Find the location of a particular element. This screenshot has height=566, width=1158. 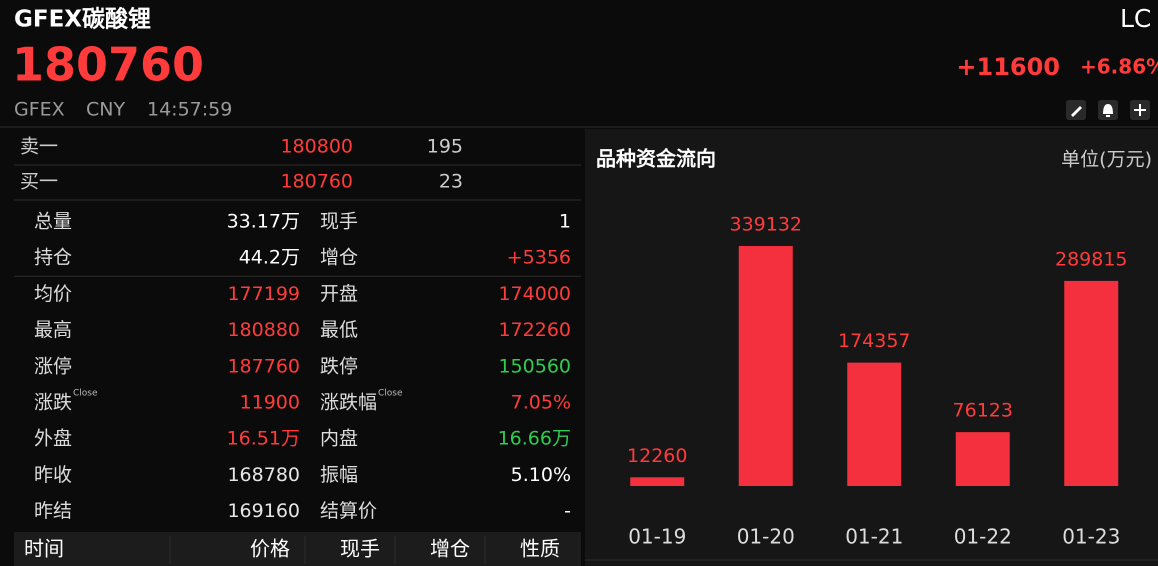

title: GFEX碳酸锂 is located at coordinates (82, 20).